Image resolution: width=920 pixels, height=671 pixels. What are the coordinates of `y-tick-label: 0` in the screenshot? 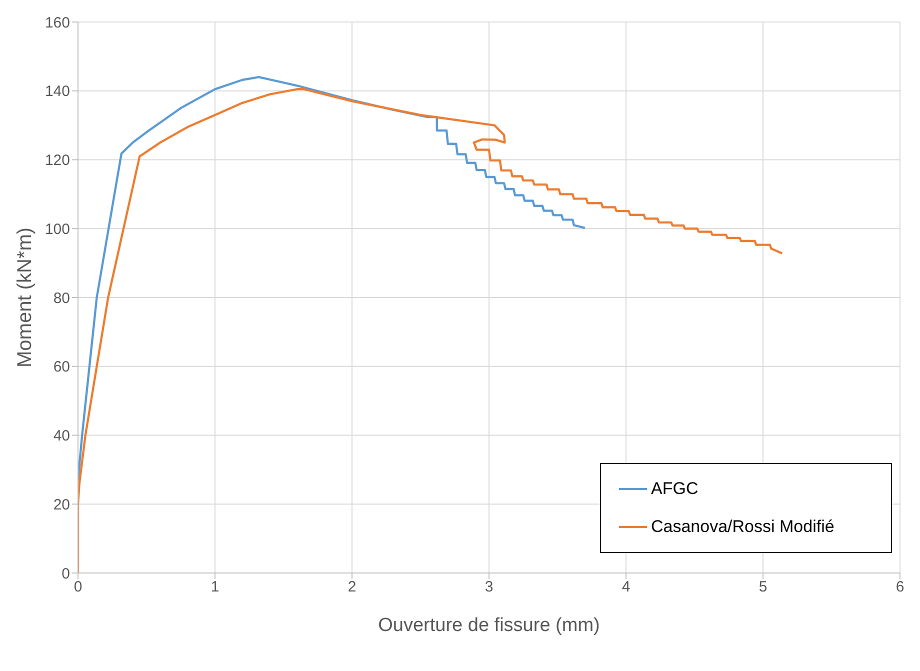 It's located at (66, 573).